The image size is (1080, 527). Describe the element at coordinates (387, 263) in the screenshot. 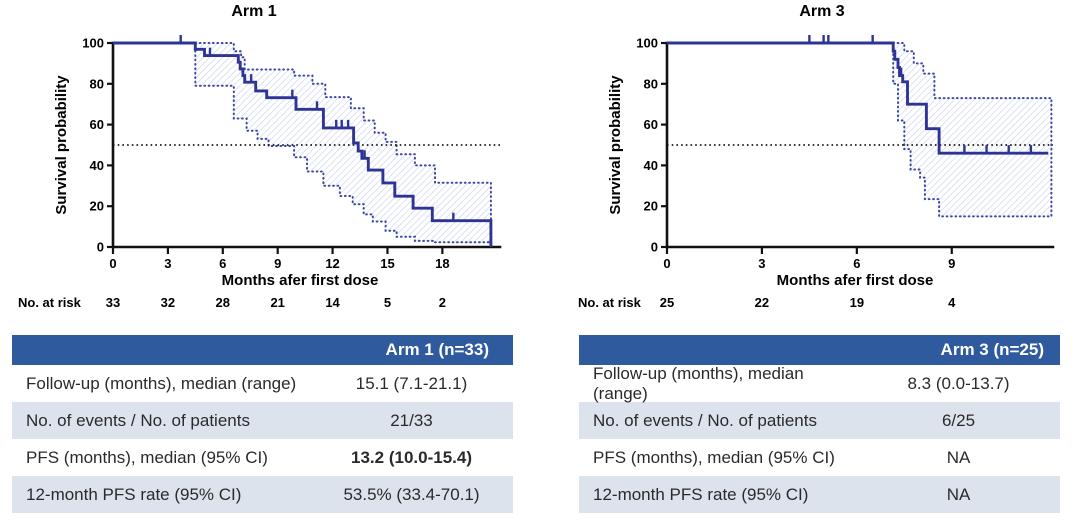

I see `x-tick-label: 15` at that location.